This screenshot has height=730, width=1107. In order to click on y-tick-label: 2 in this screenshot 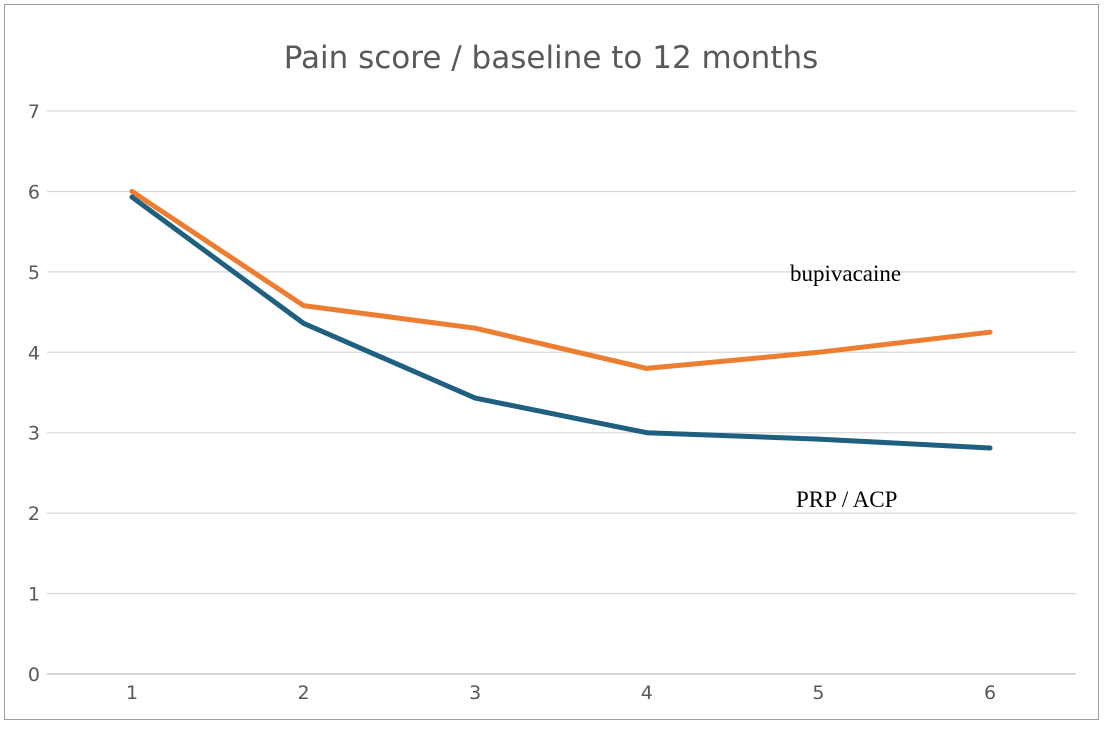, I will do `click(34, 514)`.